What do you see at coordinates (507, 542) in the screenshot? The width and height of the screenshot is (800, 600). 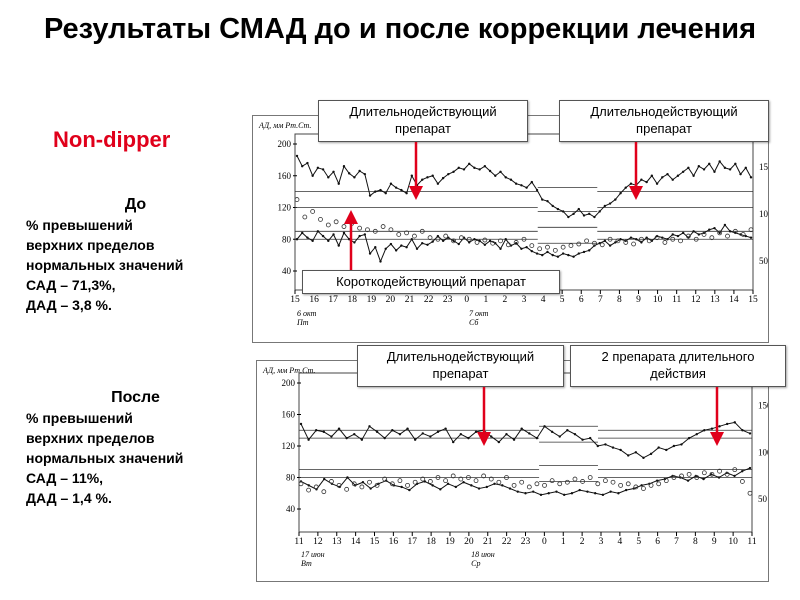 I see `x-tick-label: 22` at bounding box center [507, 542].